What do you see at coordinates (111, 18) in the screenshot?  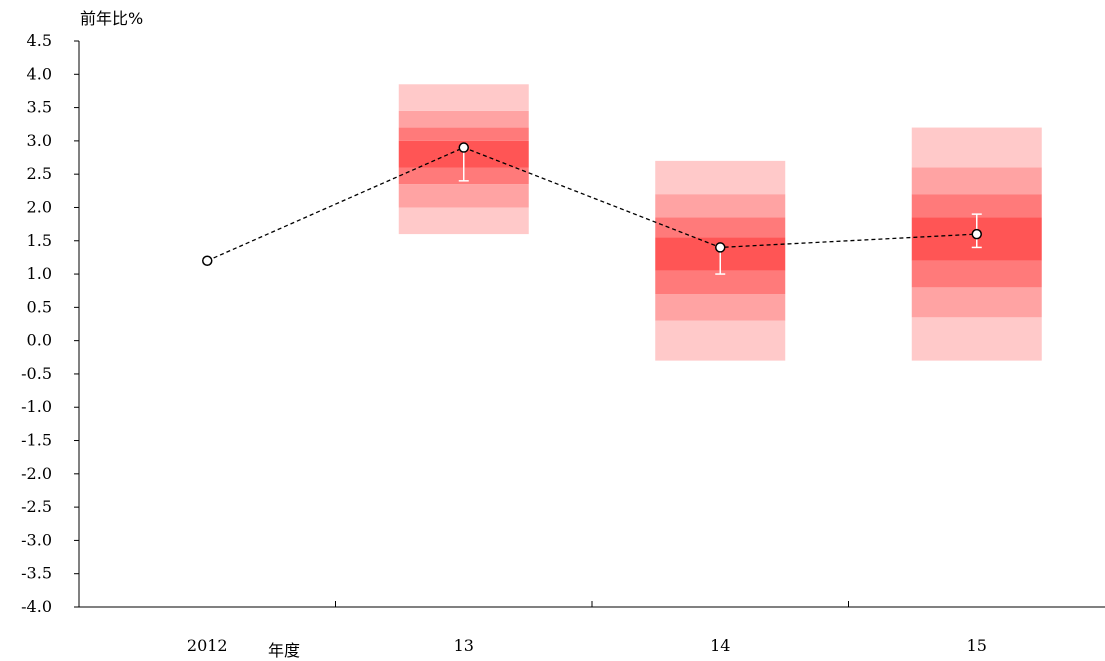 I see `y-axis-label: 前年比%` at bounding box center [111, 18].